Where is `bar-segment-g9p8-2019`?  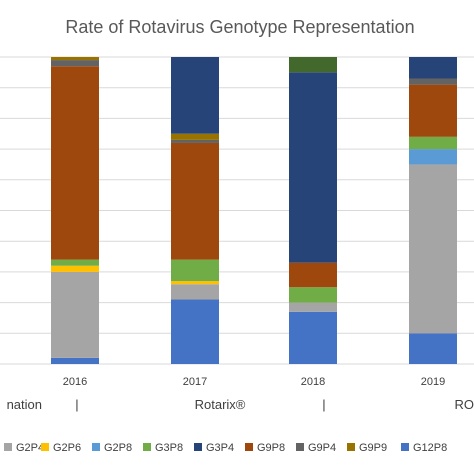
bar-segment-g9p8-2019 is located at coordinates (433, 110).